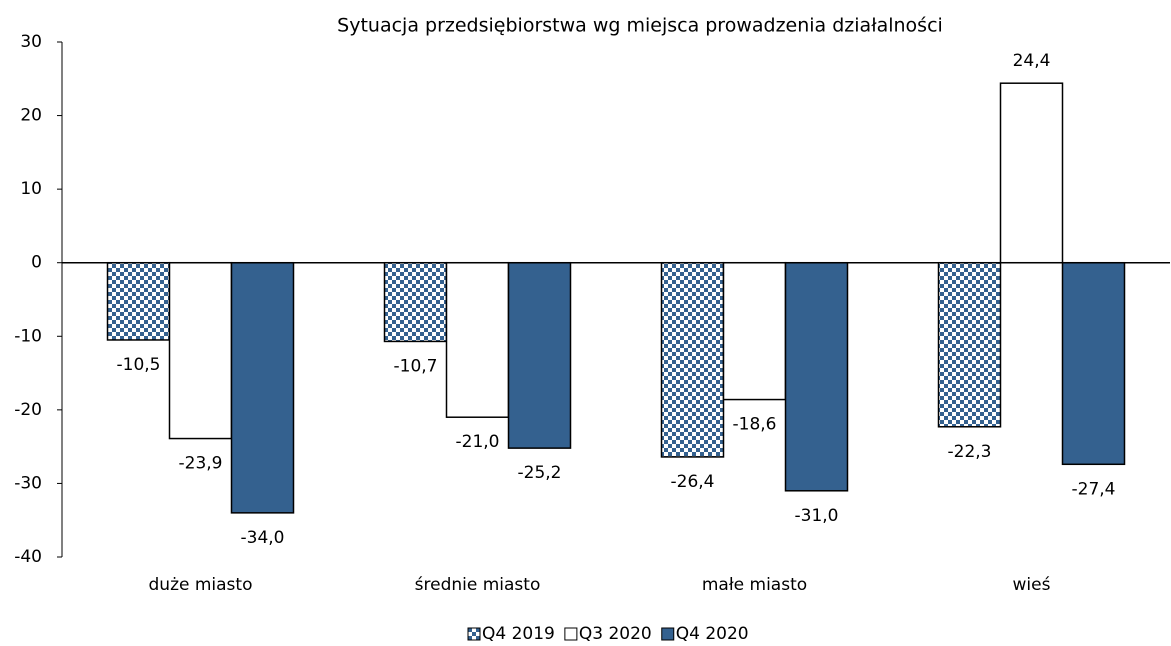  What do you see at coordinates (693, 482) in the screenshot?
I see `value-label: -26,4` at bounding box center [693, 482].